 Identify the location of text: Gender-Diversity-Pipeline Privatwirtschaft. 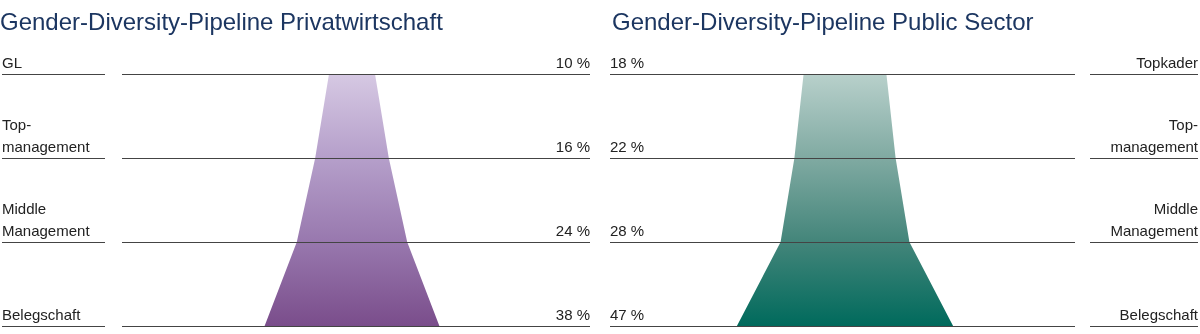
(222, 21).